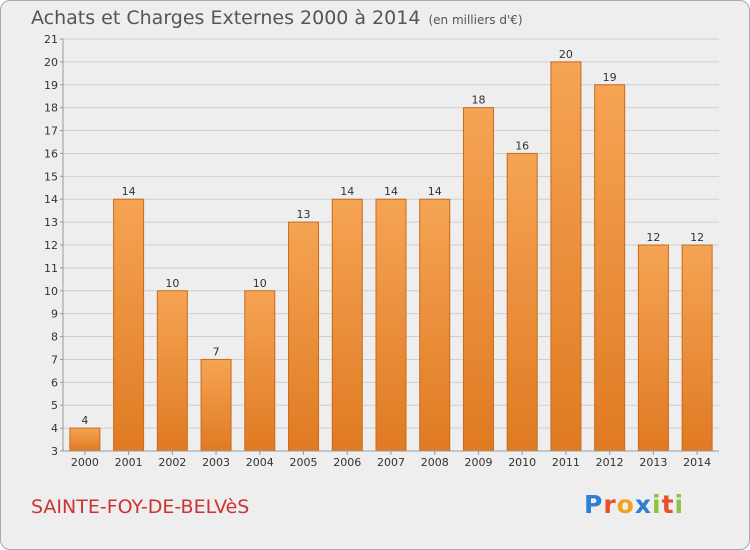 The height and width of the screenshot is (550, 750). What do you see at coordinates (304, 462) in the screenshot?
I see `x-tick-label: 2005` at bounding box center [304, 462].